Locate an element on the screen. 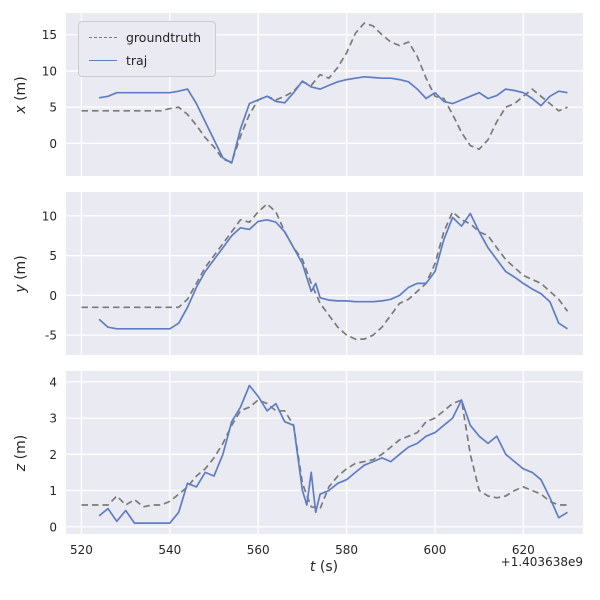 The width and height of the screenshot is (600, 600). legend-entry-traj: traj is located at coordinates (145, 60).